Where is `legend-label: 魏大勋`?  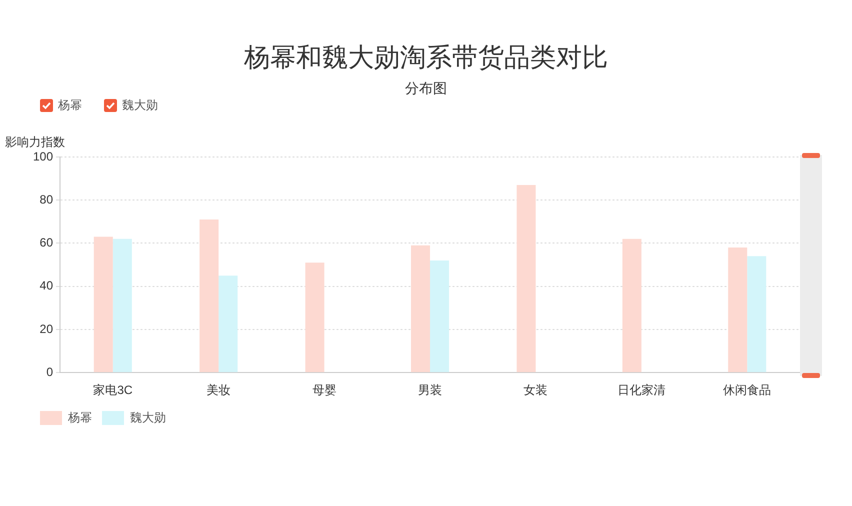 legend-label: 魏大勋 is located at coordinates (148, 417).